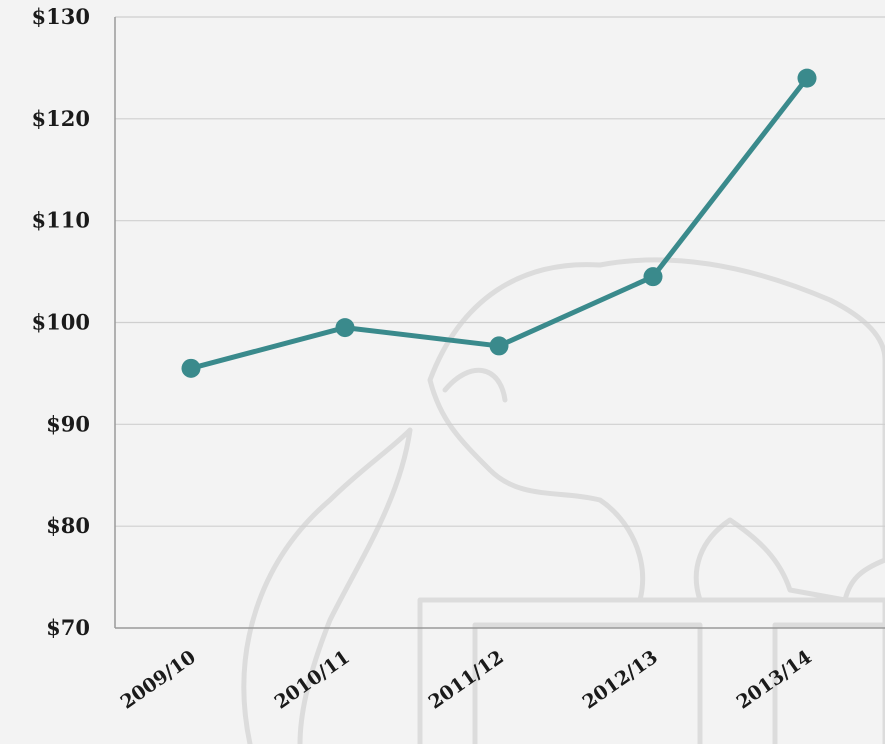 Image resolution: width=885 pixels, height=744 pixels. I want to click on y-axis-tick-labels: $70 $80 $90 $100 $110 $120 $130, so click(61, 322).